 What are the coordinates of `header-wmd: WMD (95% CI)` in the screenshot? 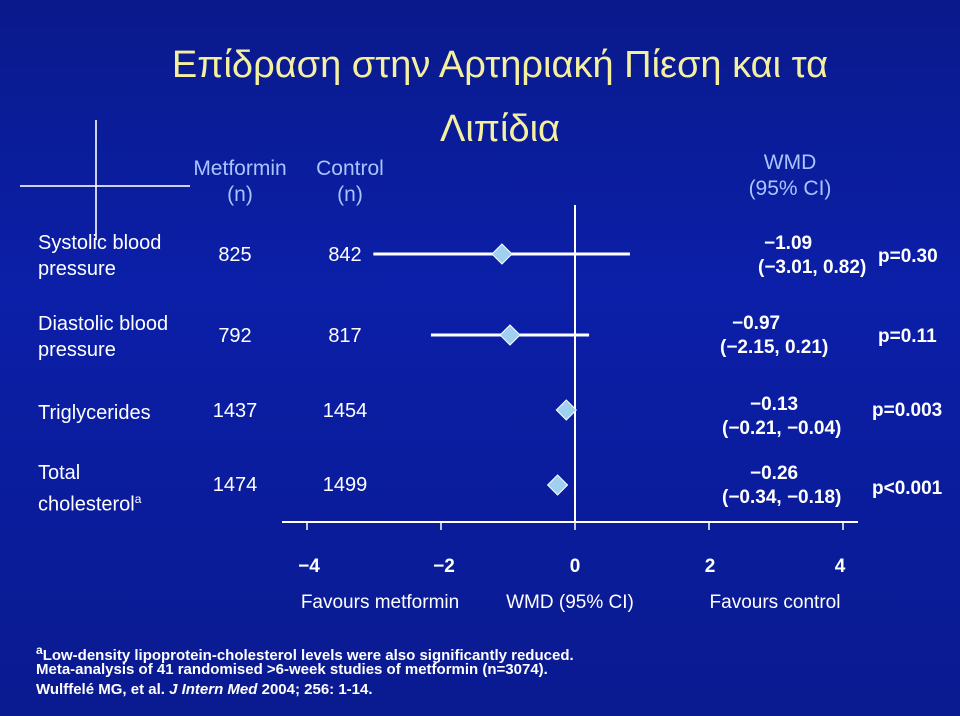 It's located at (790, 175).